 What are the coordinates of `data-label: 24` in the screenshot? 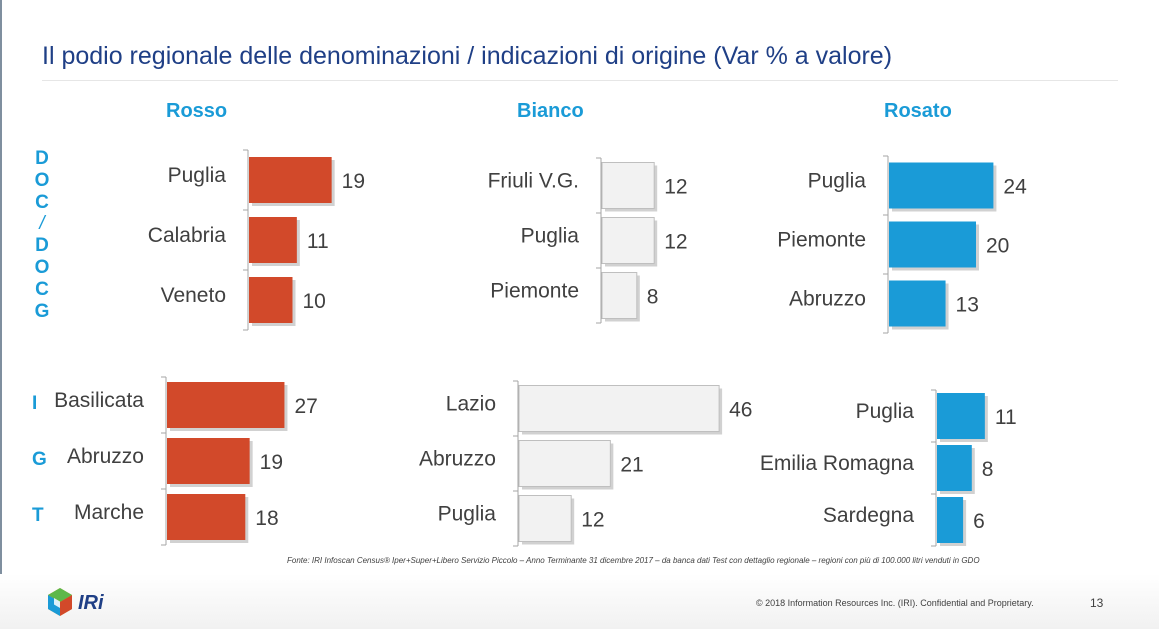 It's located at (1015, 187).